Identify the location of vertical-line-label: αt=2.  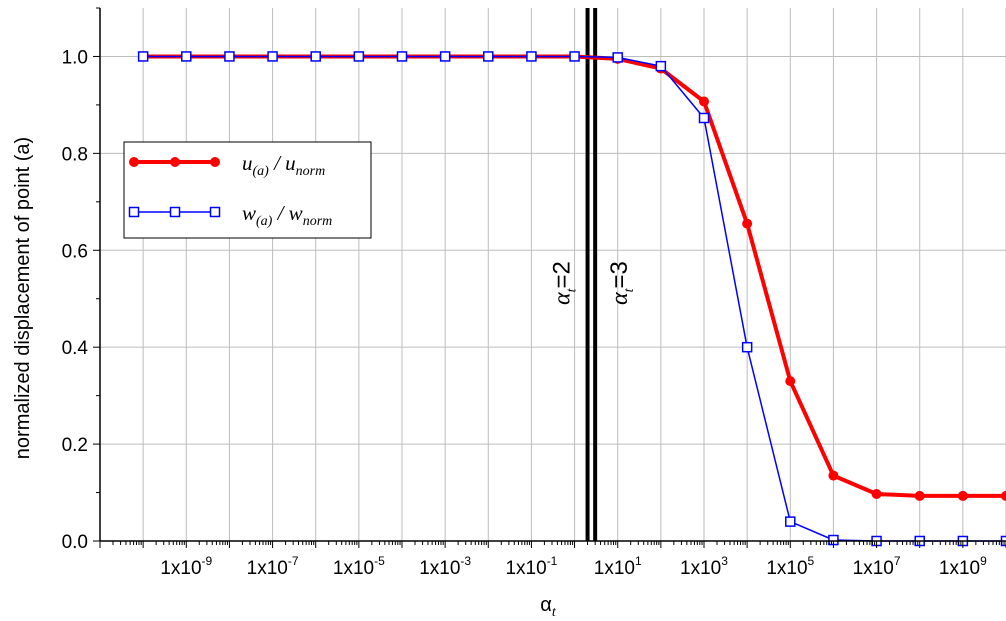
(564, 283).